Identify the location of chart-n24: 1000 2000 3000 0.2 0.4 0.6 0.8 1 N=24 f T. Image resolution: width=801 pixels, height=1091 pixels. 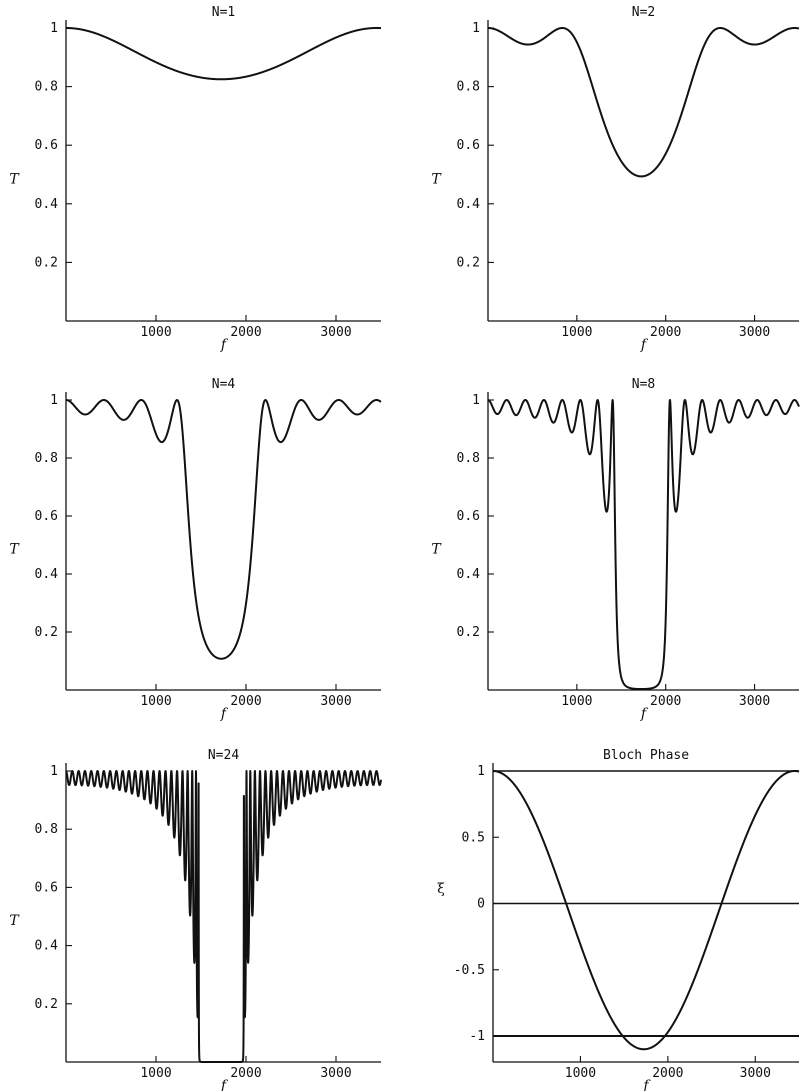
(195, 919).